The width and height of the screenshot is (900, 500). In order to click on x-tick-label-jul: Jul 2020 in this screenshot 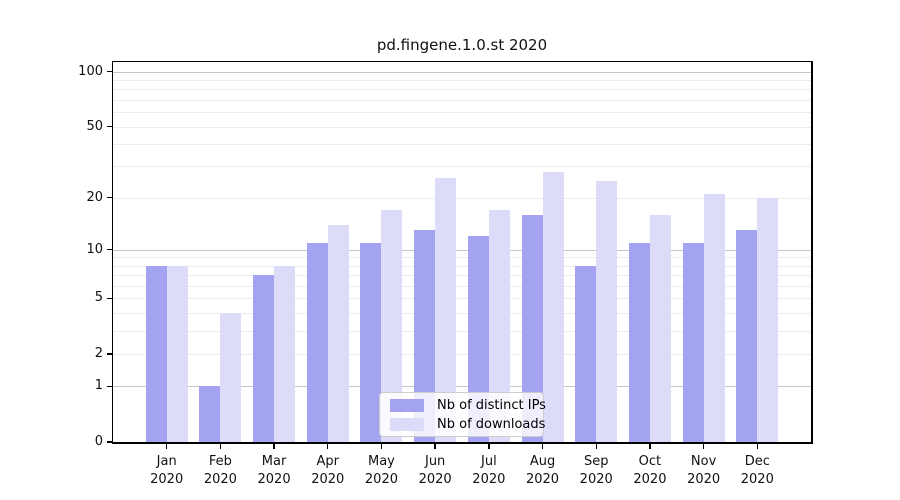, I will do `click(489, 470)`.